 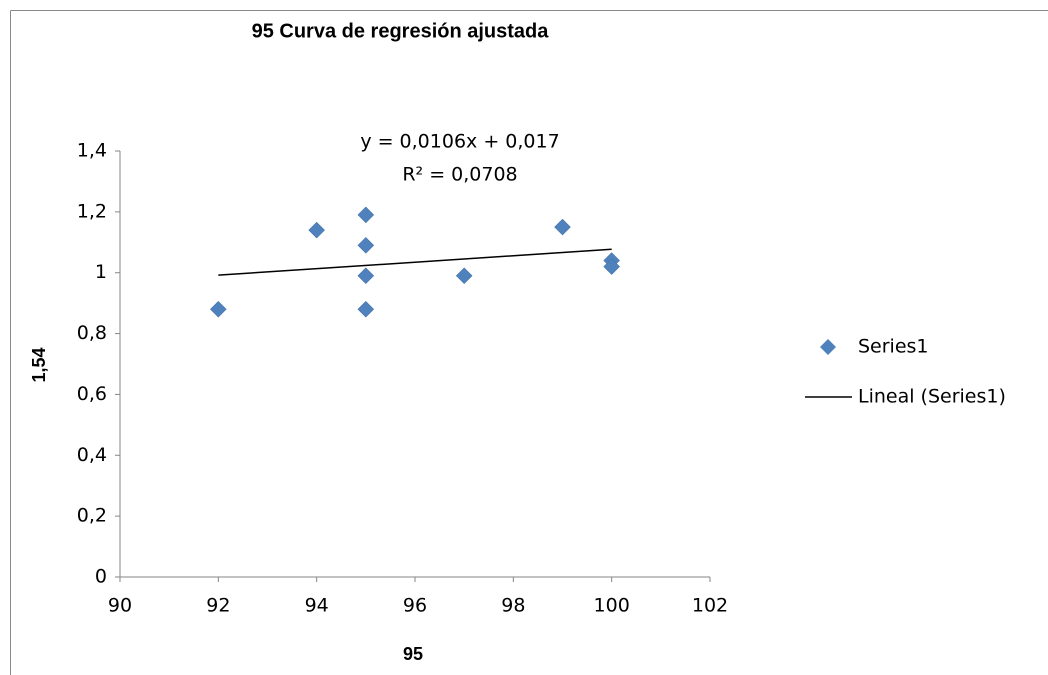 What do you see at coordinates (92, 151) in the screenshot?
I see `y-tick-label: 1,4` at bounding box center [92, 151].